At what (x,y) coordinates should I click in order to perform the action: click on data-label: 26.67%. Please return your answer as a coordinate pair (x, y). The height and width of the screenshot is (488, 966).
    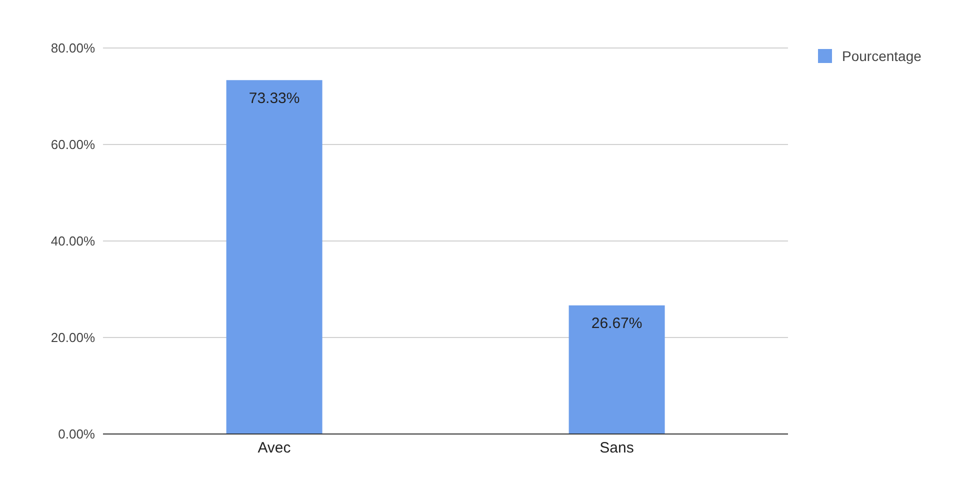
    Looking at the image, I should click on (616, 323).